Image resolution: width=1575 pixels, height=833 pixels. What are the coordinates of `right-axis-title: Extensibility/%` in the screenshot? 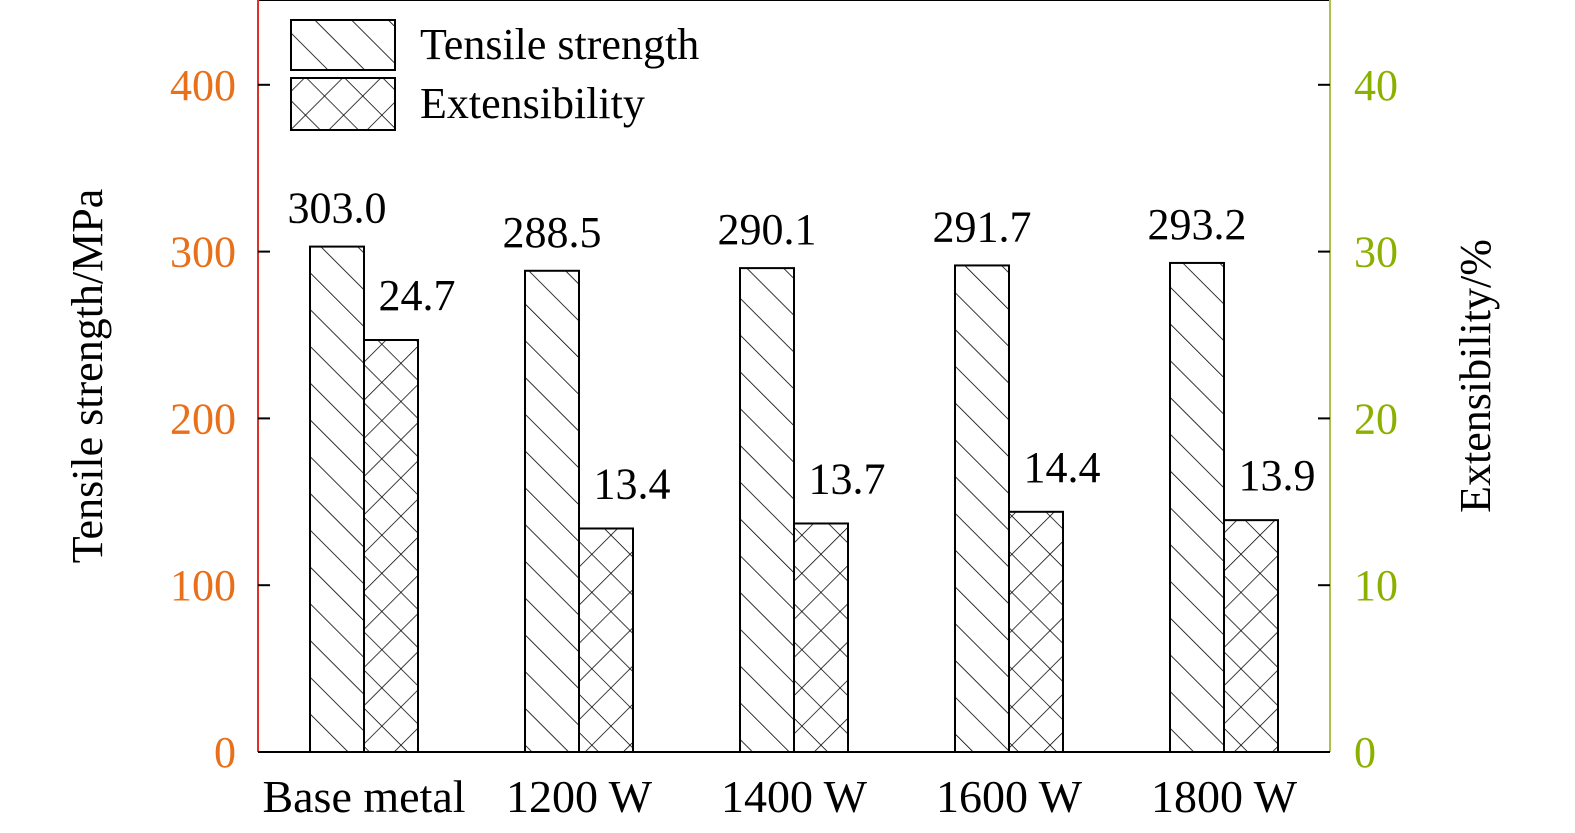 It's located at (1475, 376).